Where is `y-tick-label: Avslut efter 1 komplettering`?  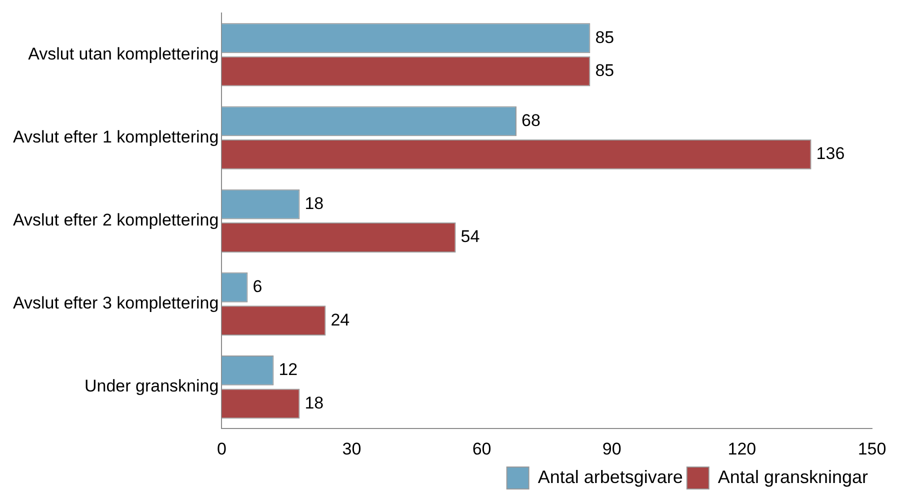 y-tick-label: Avslut efter 1 komplettering is located at coordinates (115, 137).